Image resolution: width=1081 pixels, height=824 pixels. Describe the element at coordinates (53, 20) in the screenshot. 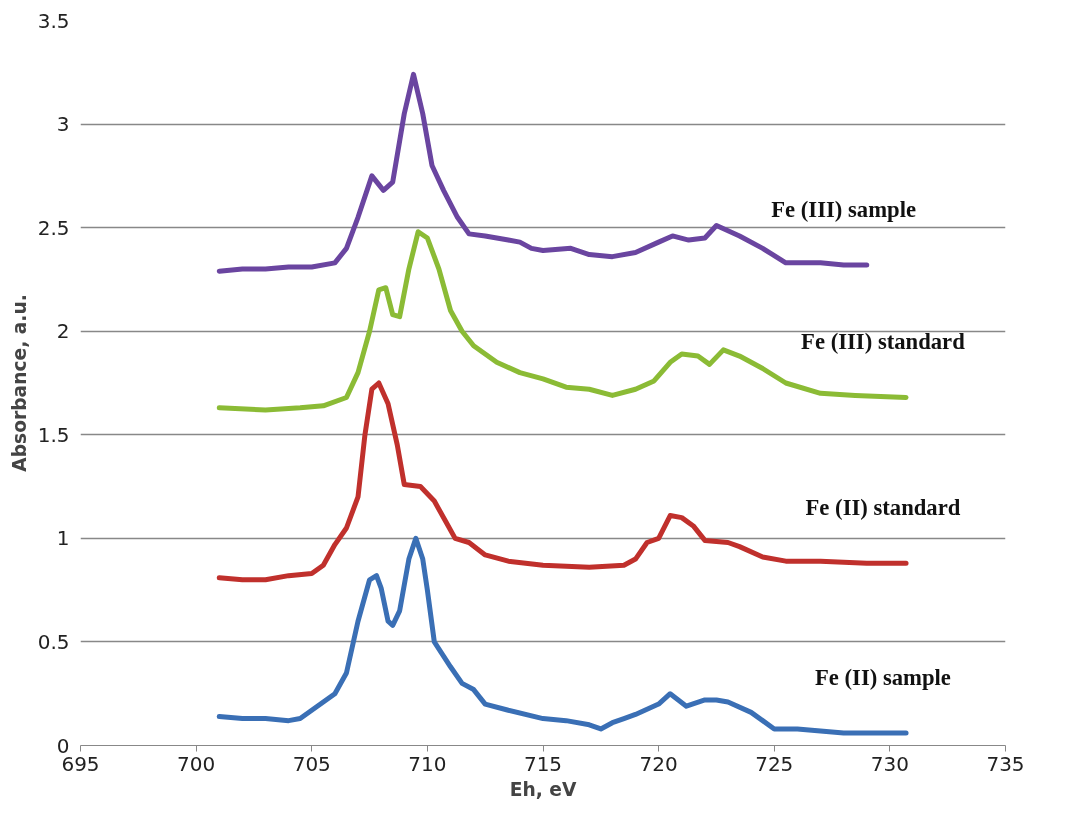

I see `y-tick-label: 3.5` at that location.